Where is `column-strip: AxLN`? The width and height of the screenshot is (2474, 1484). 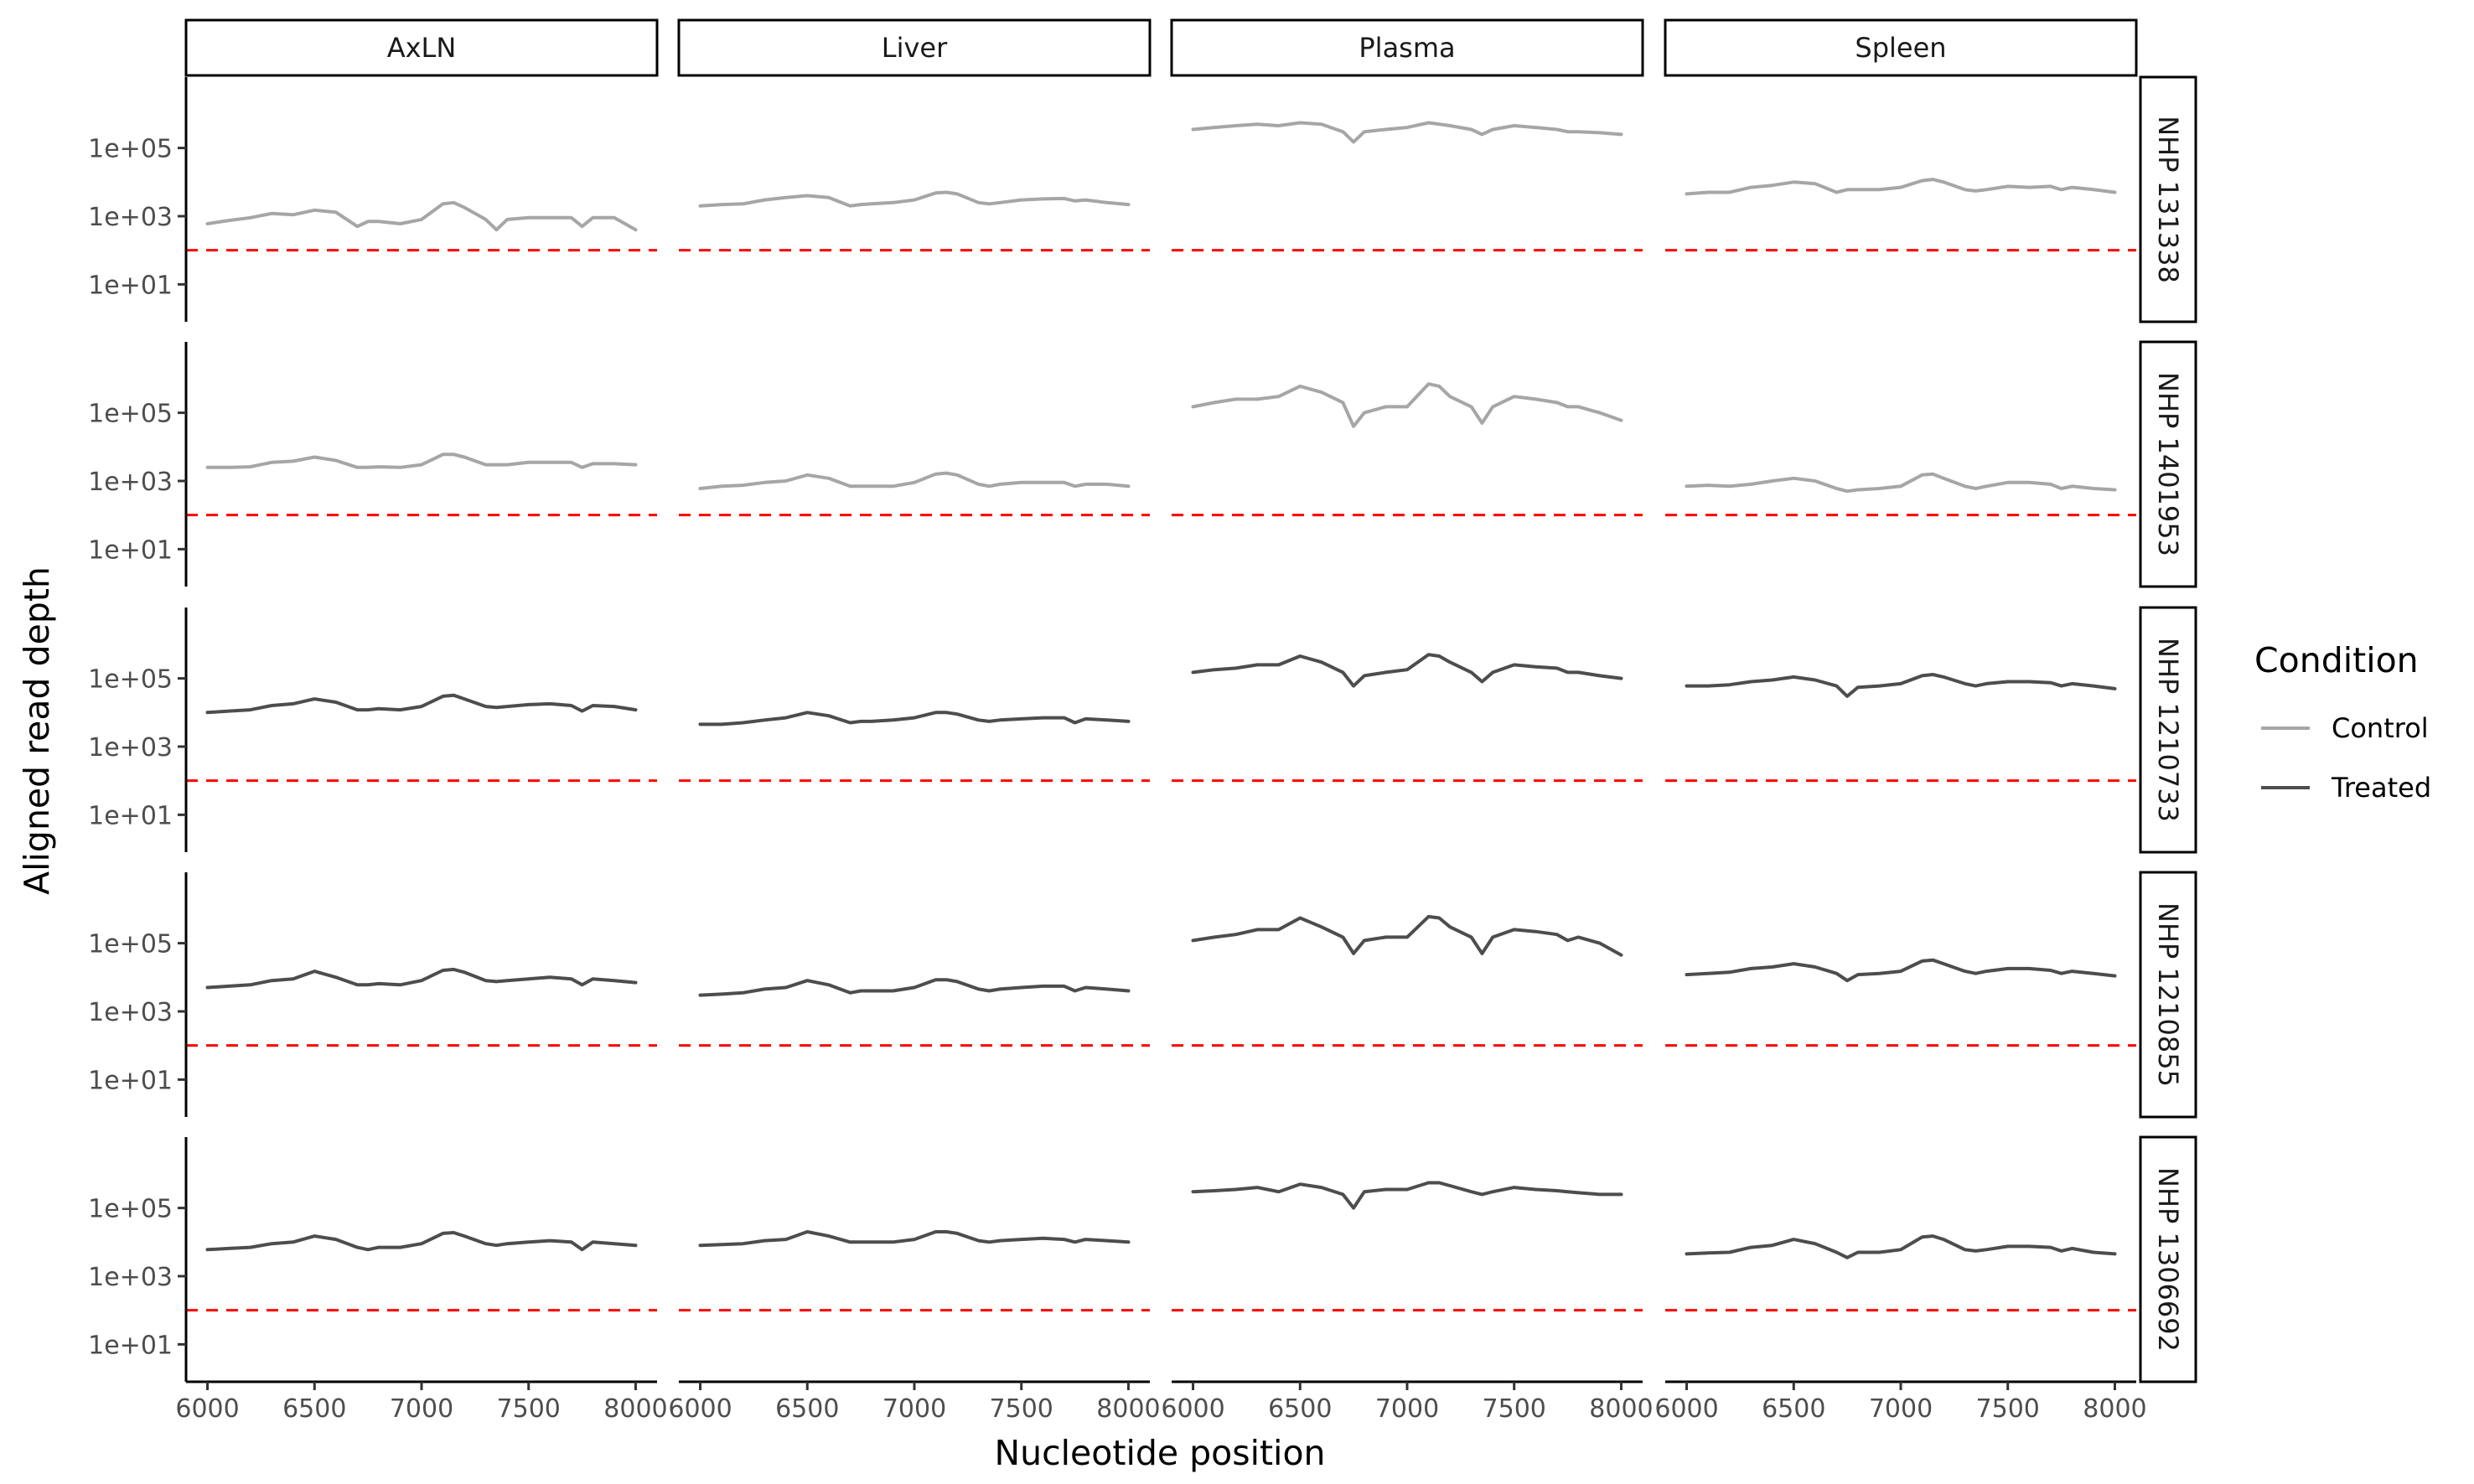
column-strip: AxLN is located at coordinates (421, 47).